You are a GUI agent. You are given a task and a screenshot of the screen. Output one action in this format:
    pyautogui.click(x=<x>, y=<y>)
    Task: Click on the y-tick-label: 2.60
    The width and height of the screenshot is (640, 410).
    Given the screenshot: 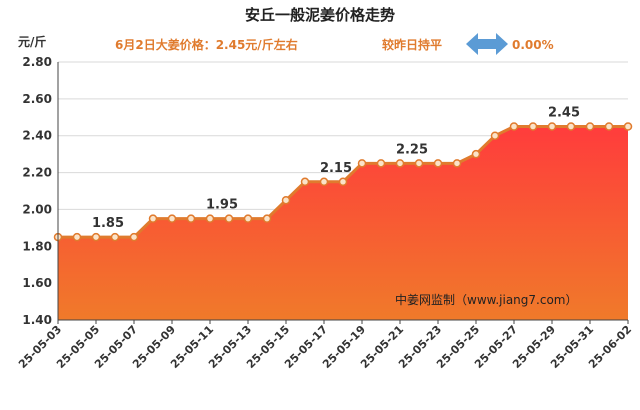 What is the action you would take?
    pyautogui.click(x=37, y=99)
    